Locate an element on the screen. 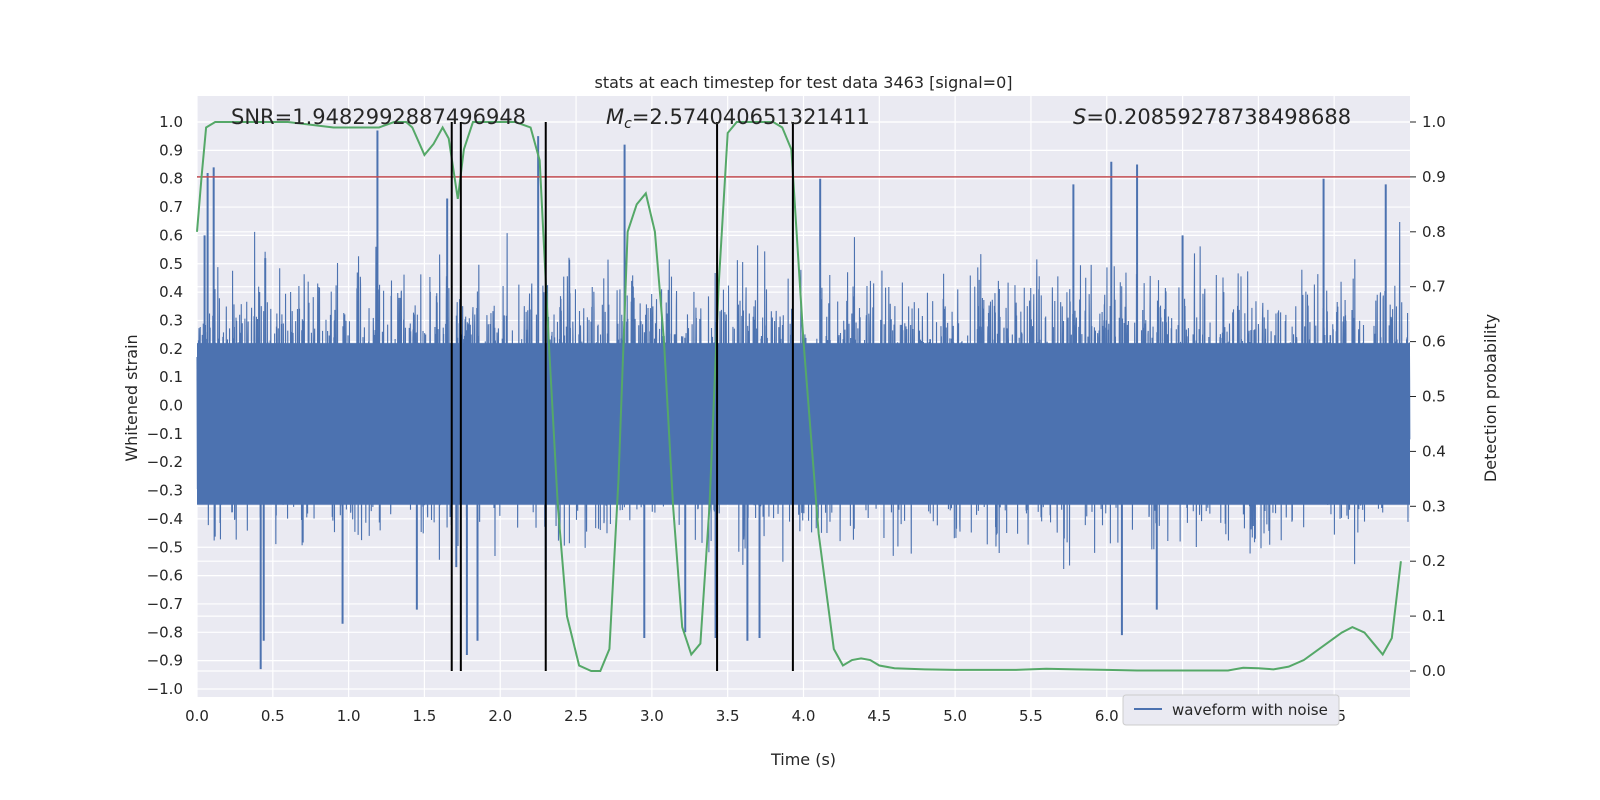  y-tick-label: 0.1 is located at coordinates (171, 377).